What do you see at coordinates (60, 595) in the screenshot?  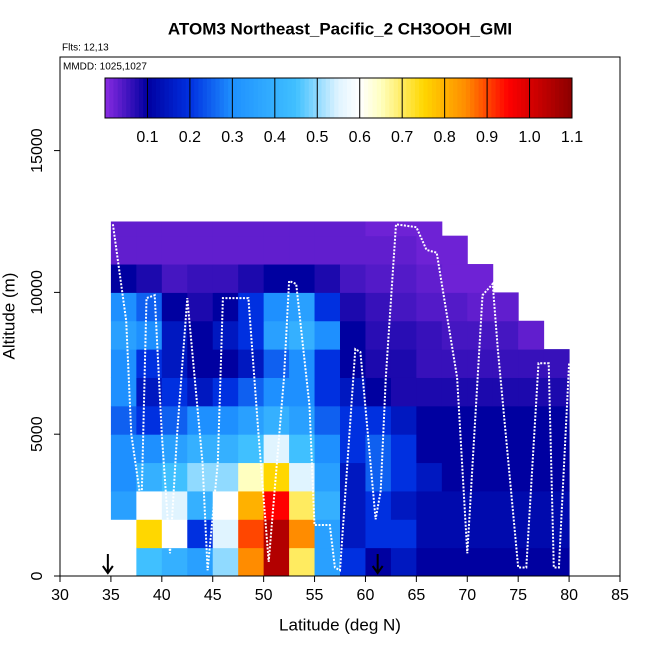 I see `x-tick-label: 30` at bounding box center [60, 595].